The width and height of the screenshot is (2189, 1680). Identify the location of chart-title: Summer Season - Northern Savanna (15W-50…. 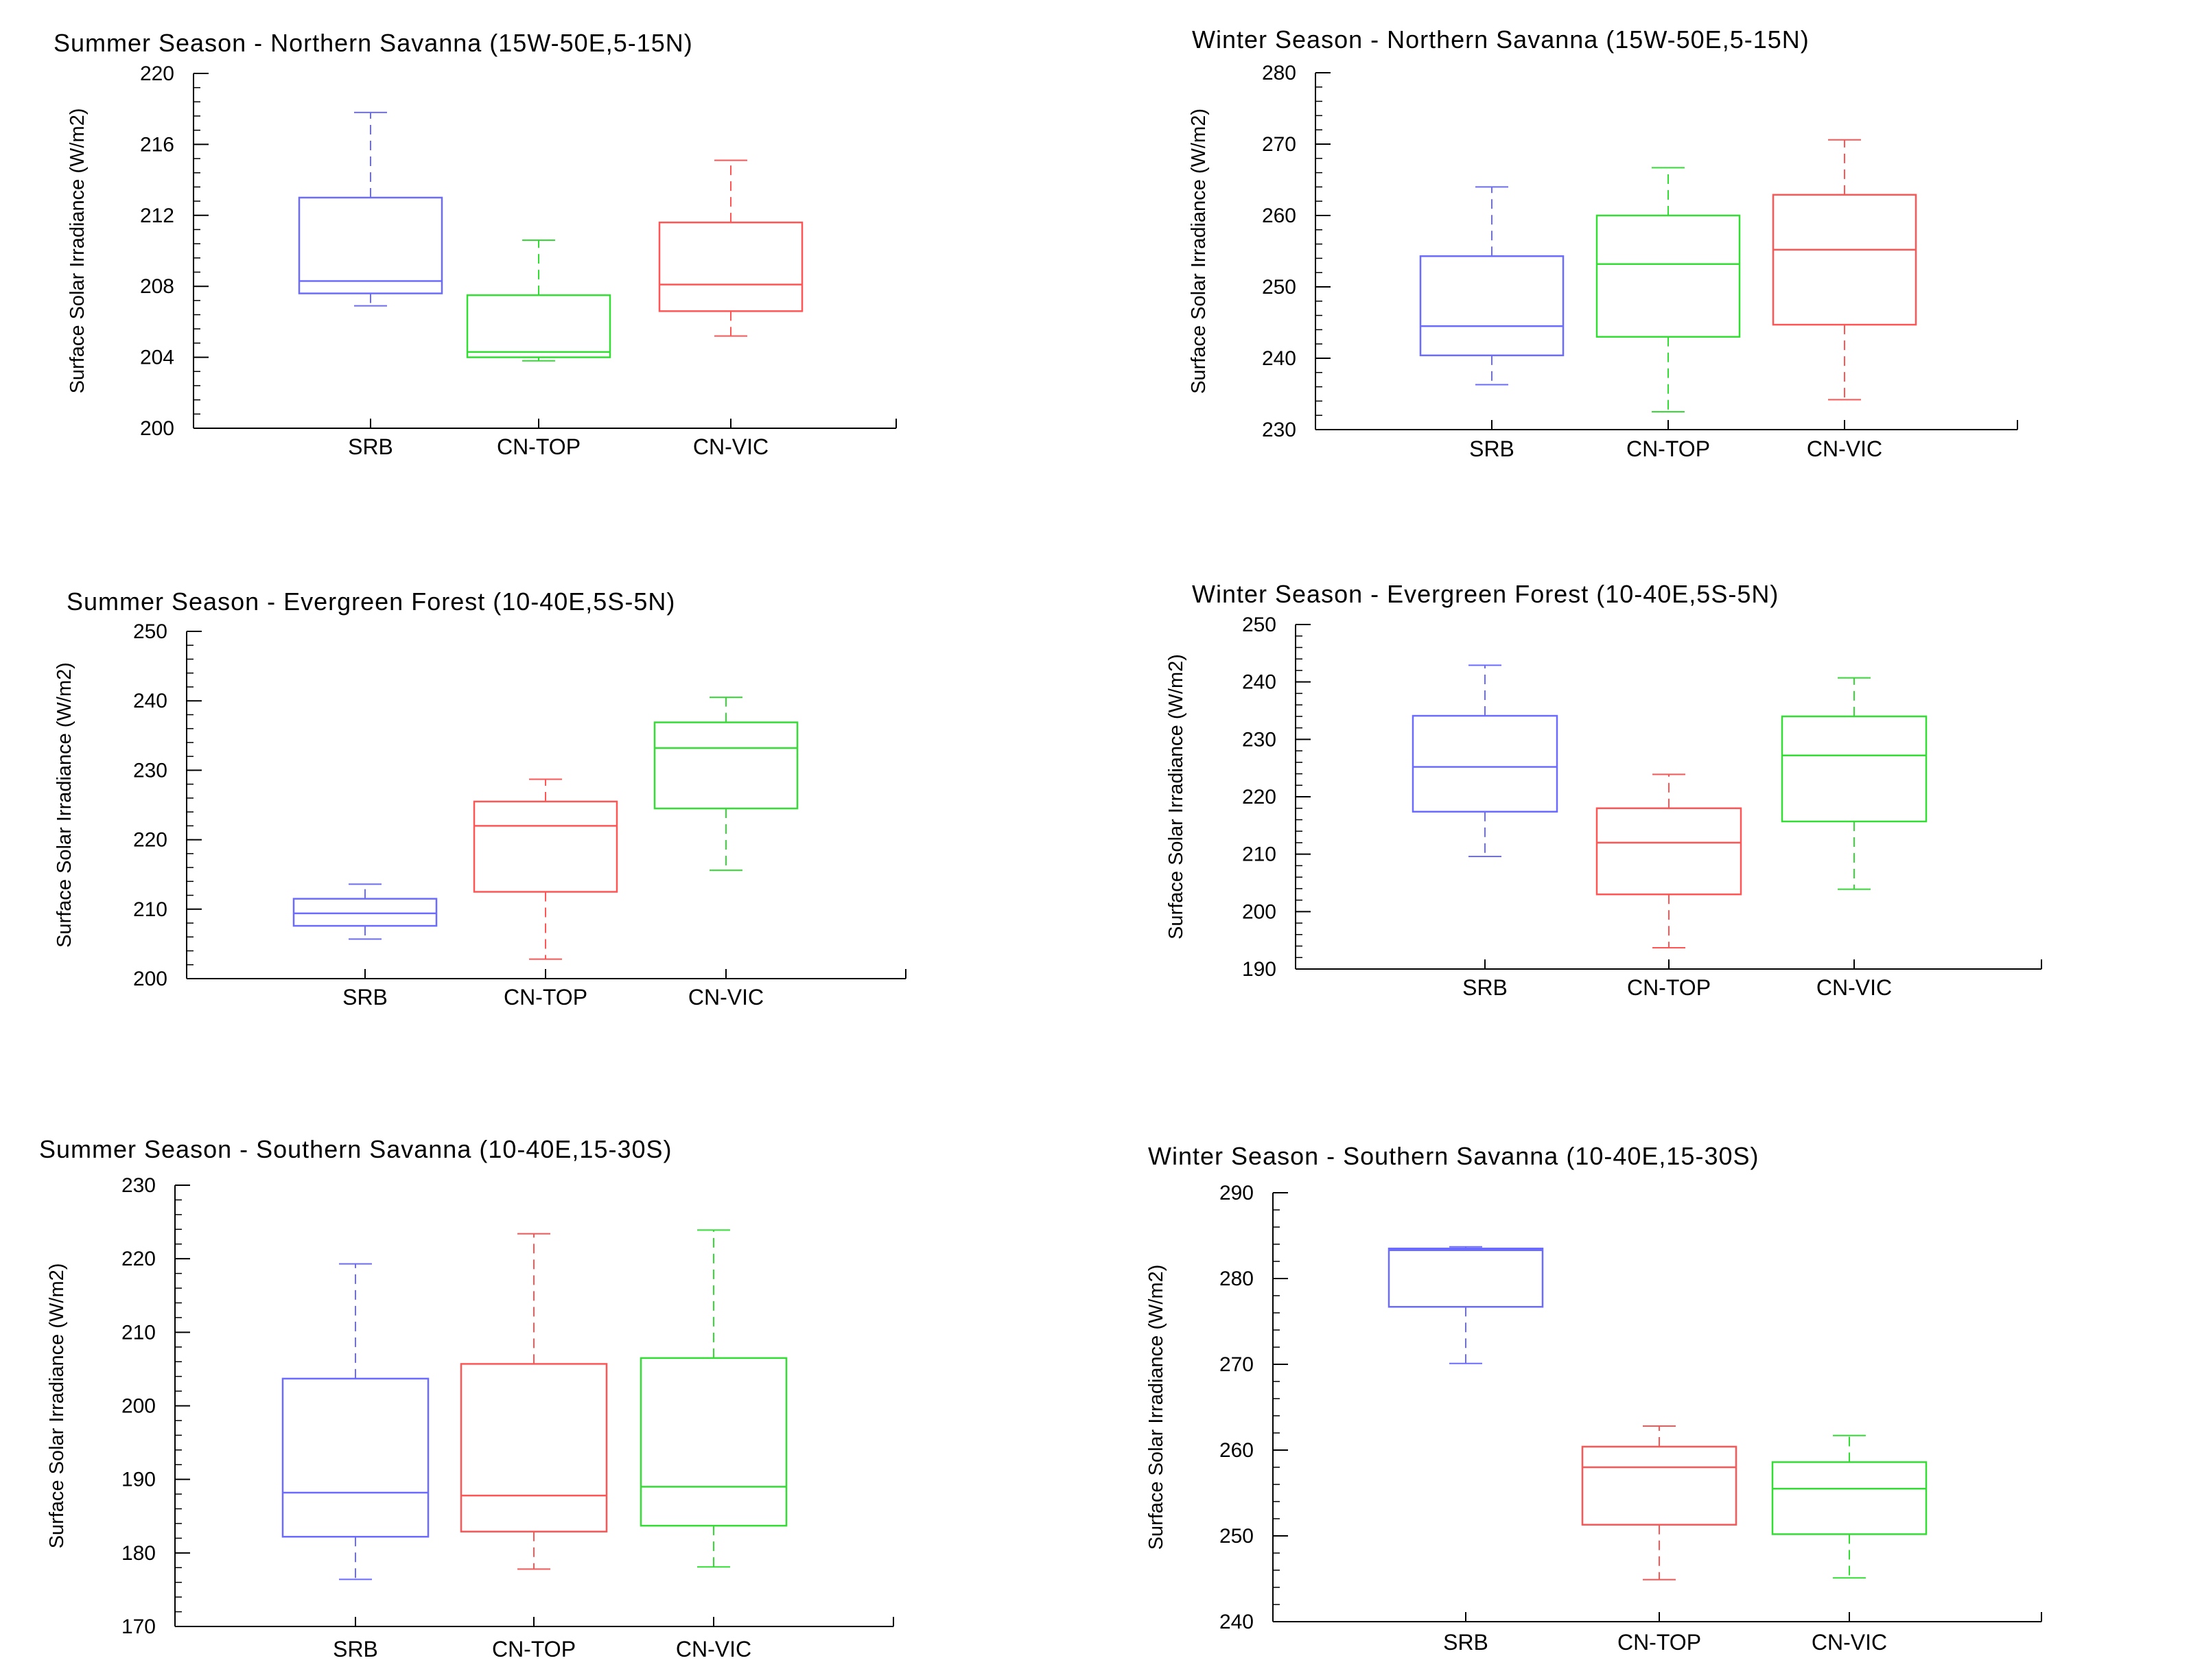
(373, 43).